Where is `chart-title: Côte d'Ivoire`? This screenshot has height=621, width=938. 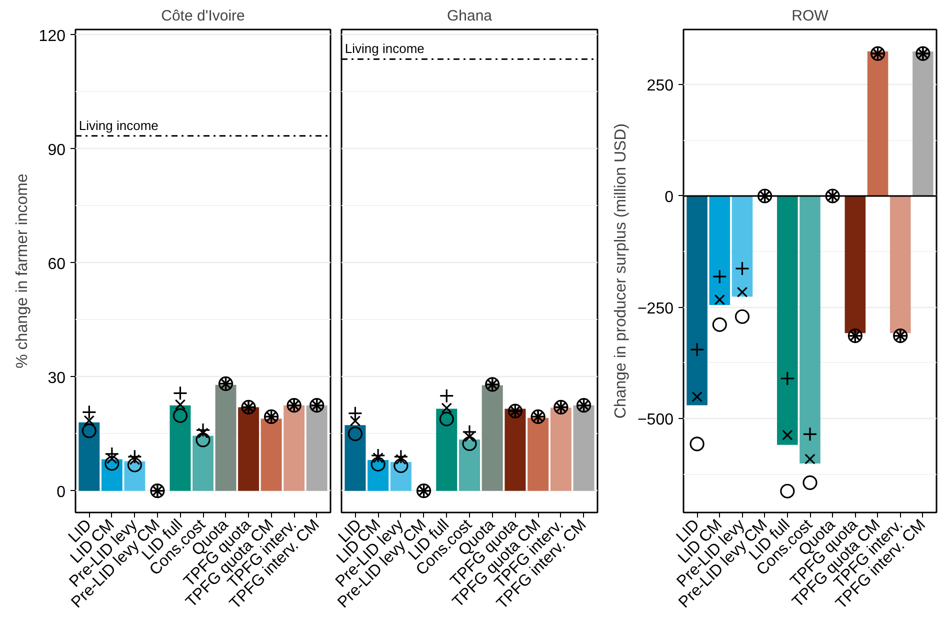 chart-title: Côte d'Ivoire is located at coordinates (203, 16).